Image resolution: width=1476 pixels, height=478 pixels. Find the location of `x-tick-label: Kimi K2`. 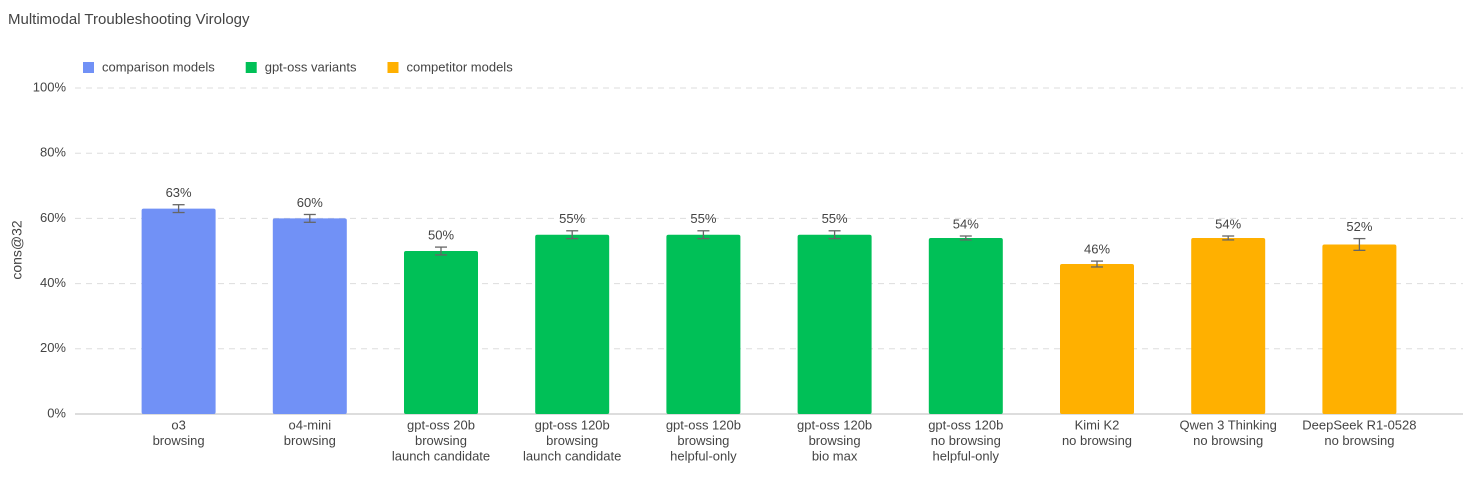

x-tick-label: Kimi K2 is located at coordinates (1097, 424).